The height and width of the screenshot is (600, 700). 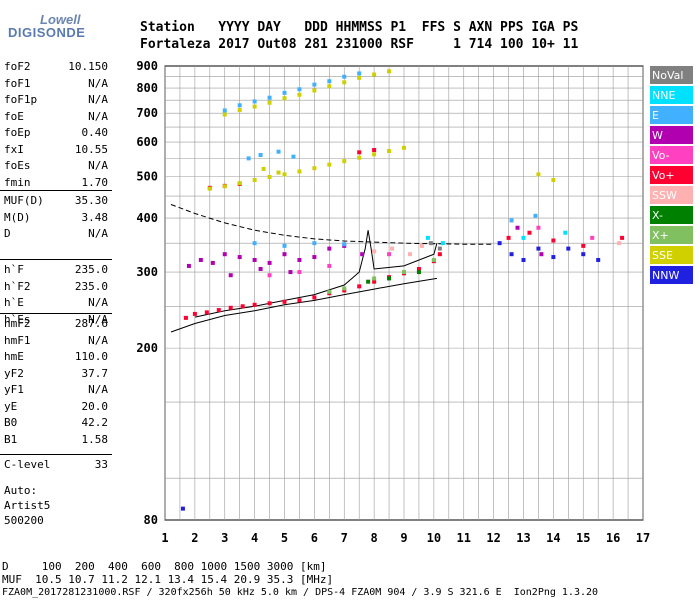 I want to click on param-value: 10.55, so click(x=91, y=149).